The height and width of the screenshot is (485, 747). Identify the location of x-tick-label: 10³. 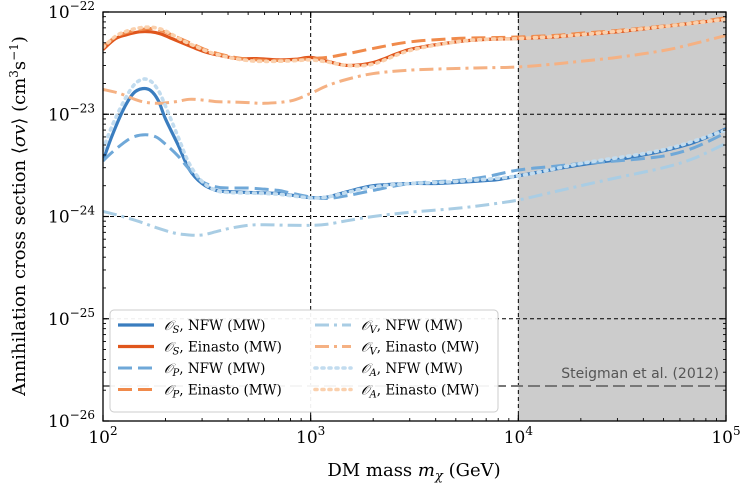
(310, 436).